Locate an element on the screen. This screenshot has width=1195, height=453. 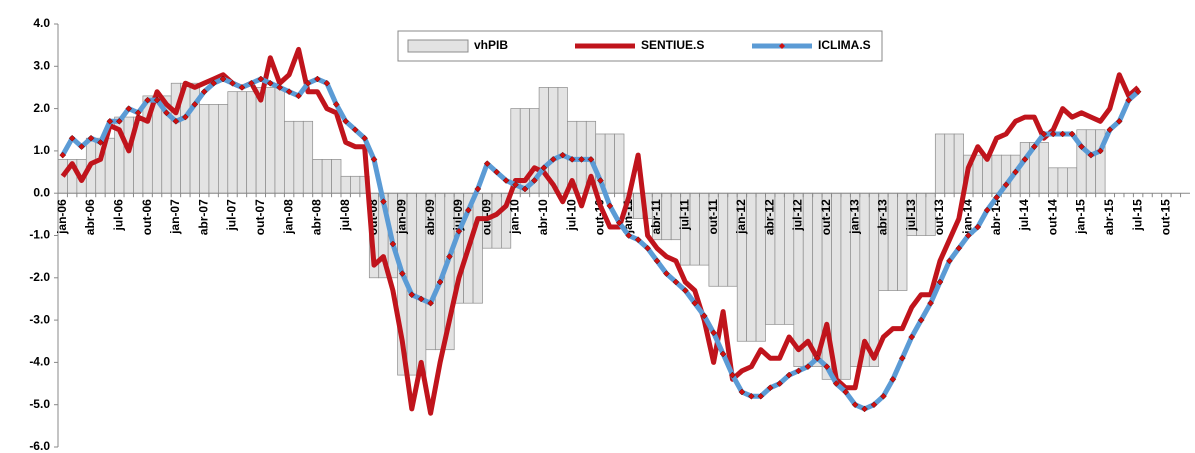
x-tick-label: abr-08 is located at coordinates (317, 217).